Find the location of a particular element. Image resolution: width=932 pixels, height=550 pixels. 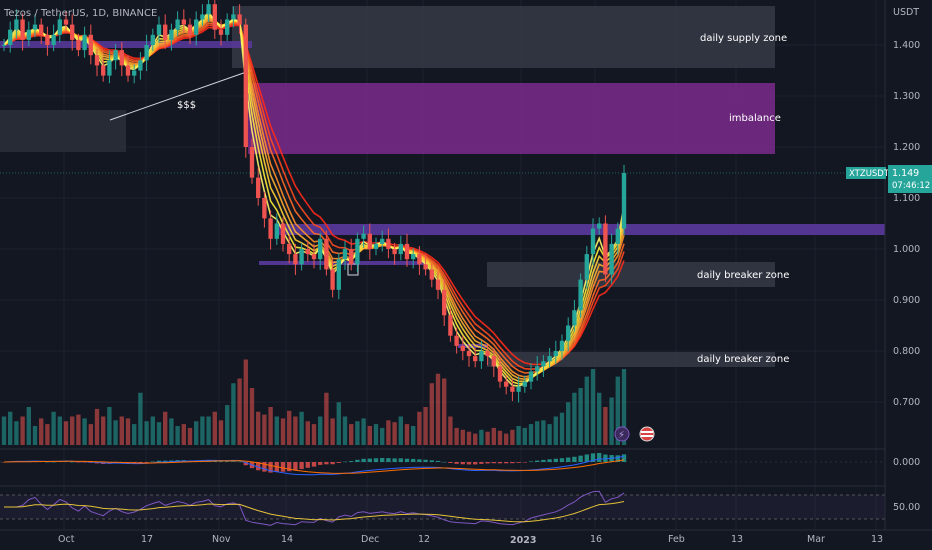

time-tick: Feb is located at coordinates (676, 539).